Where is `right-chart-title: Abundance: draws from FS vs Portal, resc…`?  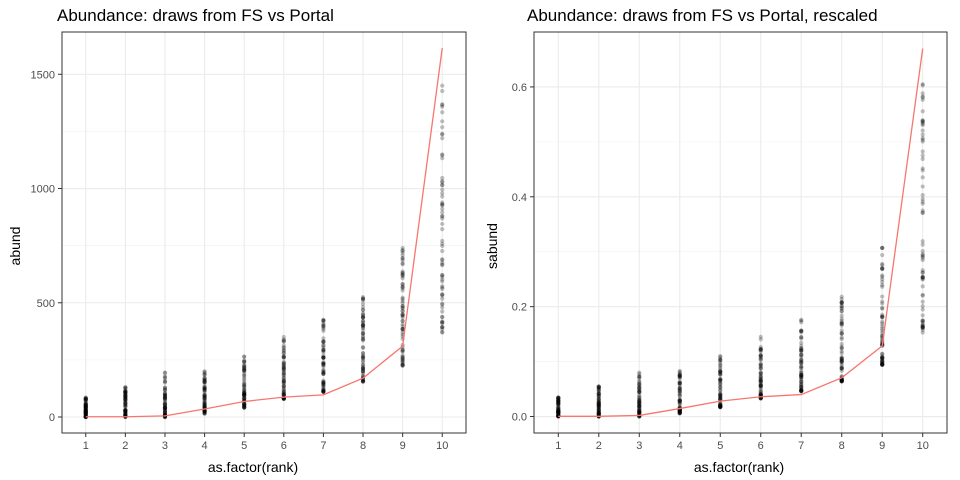
right-chart-title: Abundance: draws from FS vs Portal, resc… is located at coordinates (702, 15).